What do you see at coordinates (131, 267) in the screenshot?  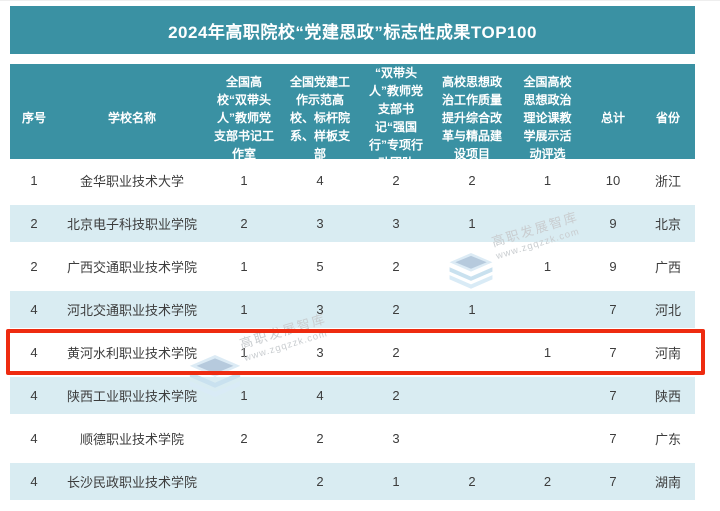 I see `cell: 广西交通职业技术学院` at bounding box center [131, 267].